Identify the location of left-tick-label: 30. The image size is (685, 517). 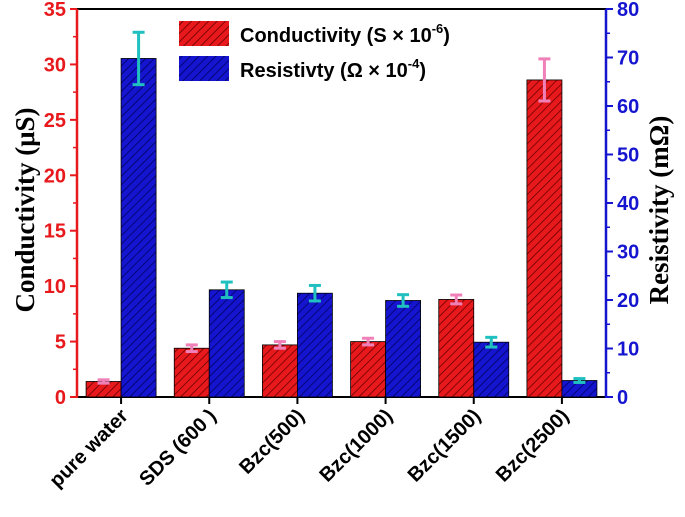
(55, 65).